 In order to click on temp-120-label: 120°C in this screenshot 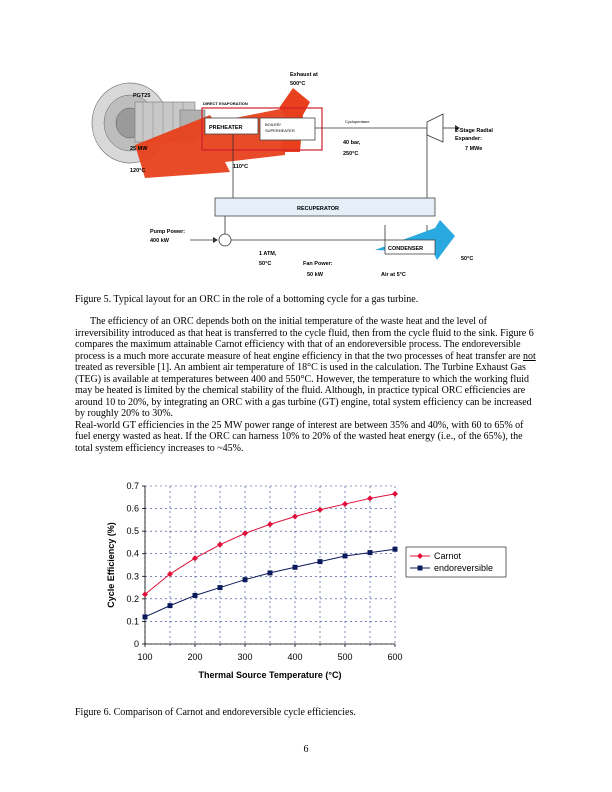, I will do `click(137, 171)`.